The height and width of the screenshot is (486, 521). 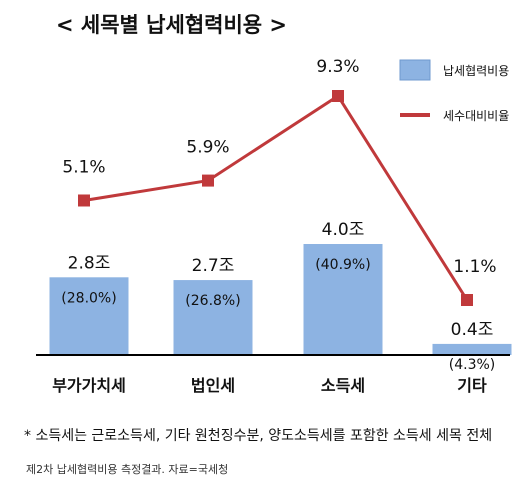 I want to click on source-note: 제2차 납세협력비용 측정결과. 자료=국세청, so click(x=127, y=469).